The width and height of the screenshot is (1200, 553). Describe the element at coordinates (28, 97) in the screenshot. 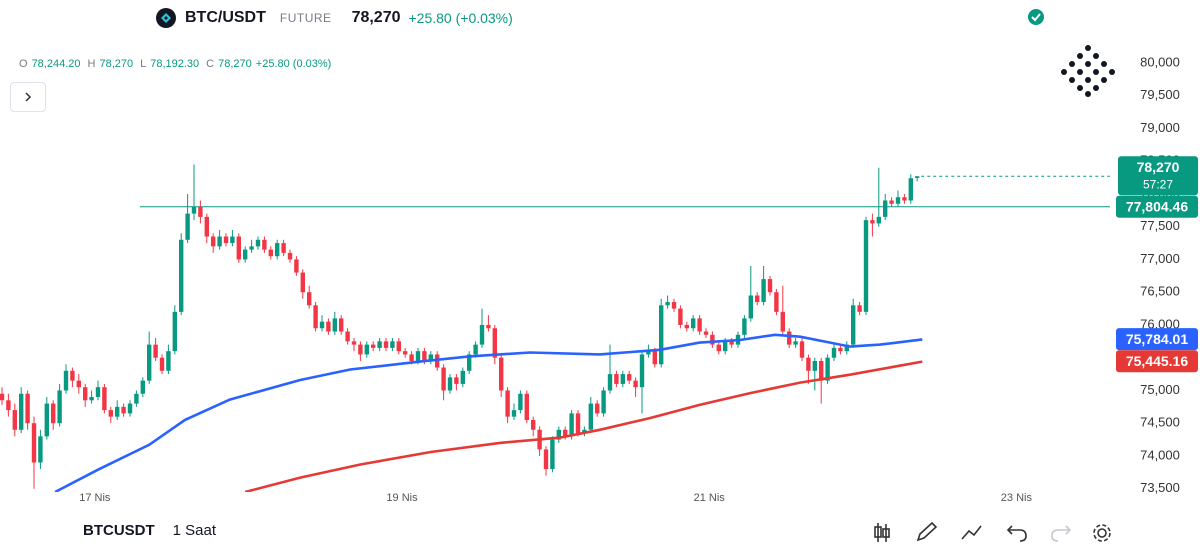

I see `expand-button` at that location.